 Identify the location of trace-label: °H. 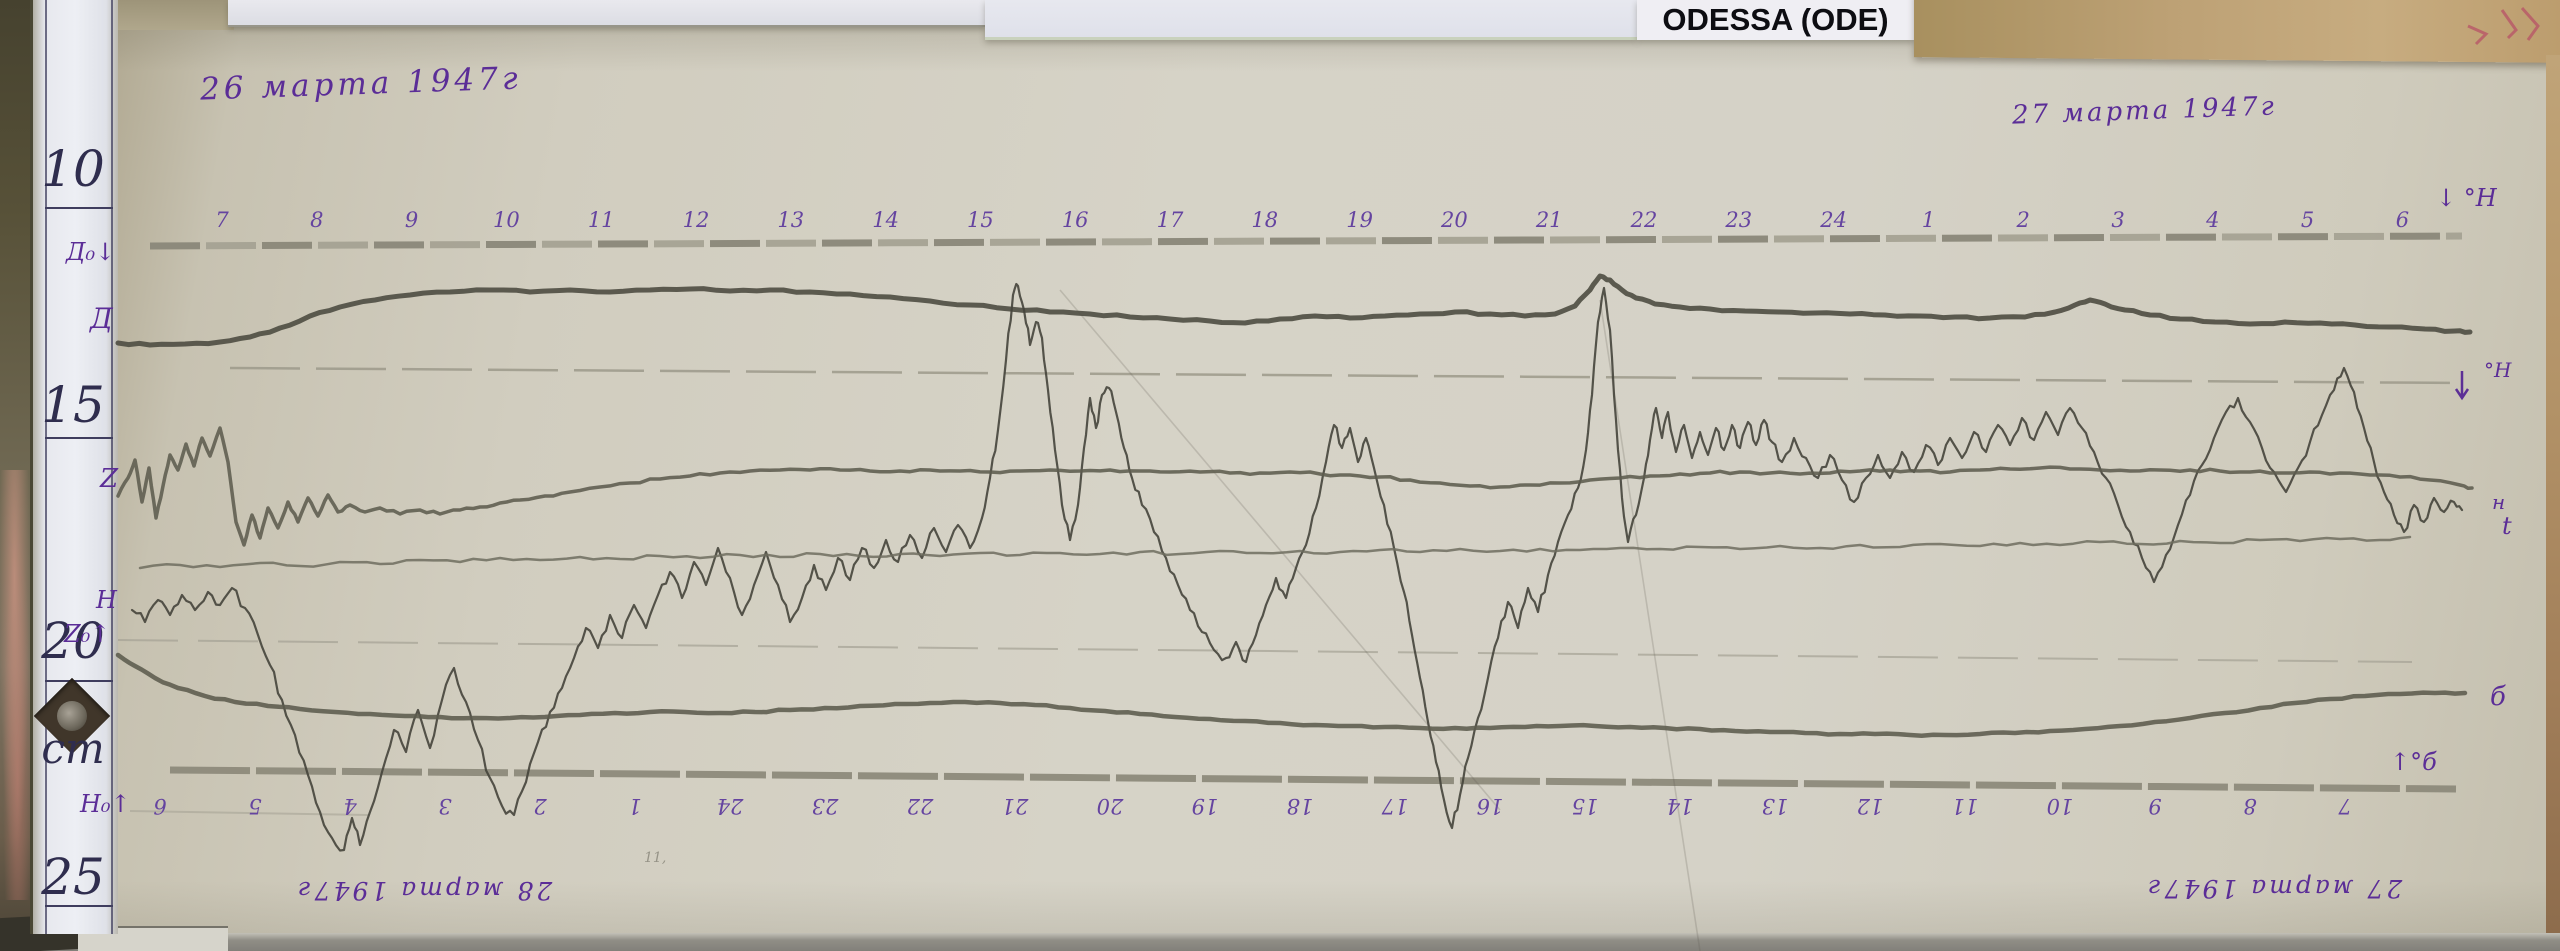
(2498, 370).